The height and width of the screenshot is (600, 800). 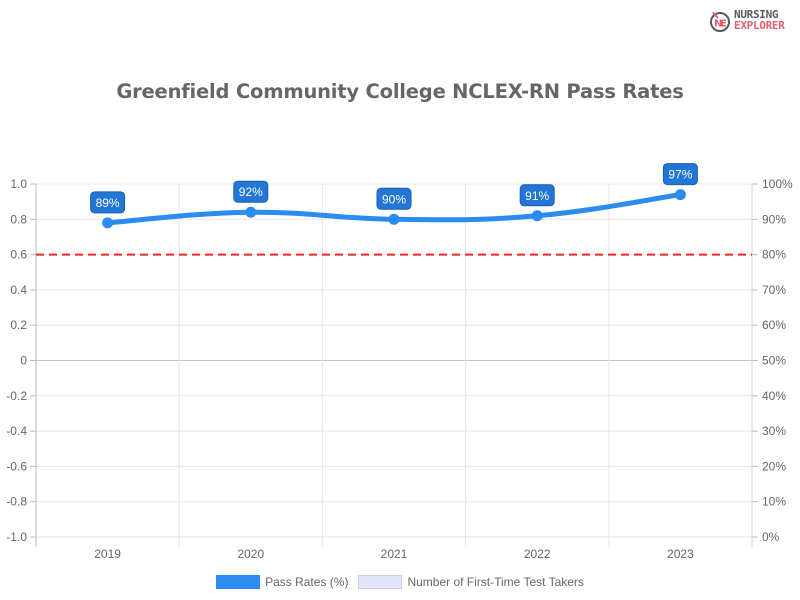 I want to click on x-tick-label: 2019, so click(x=107, y=554).